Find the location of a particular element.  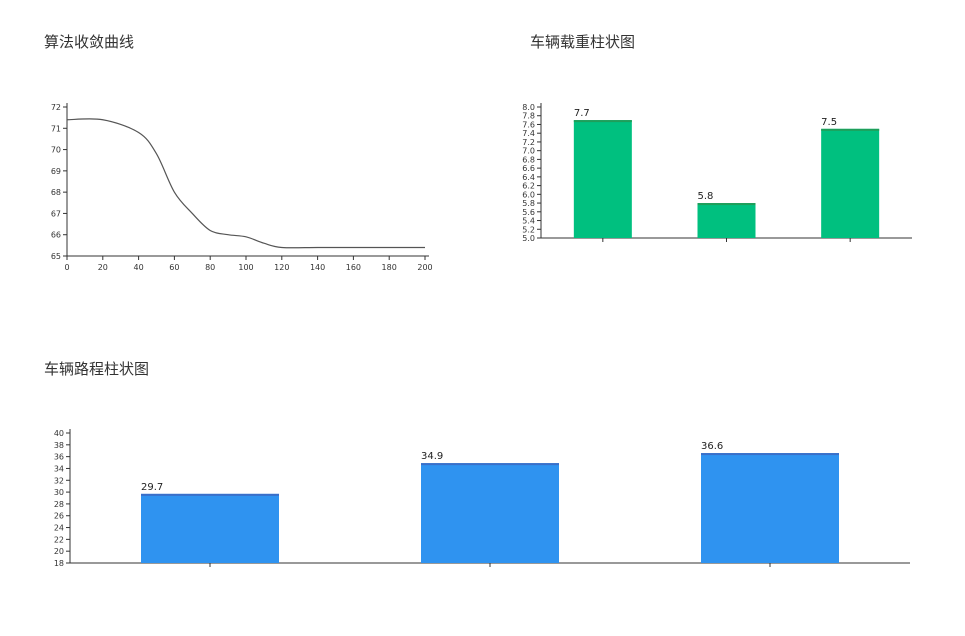

x-tick-label: 60 is located at coordinates (174, 267).